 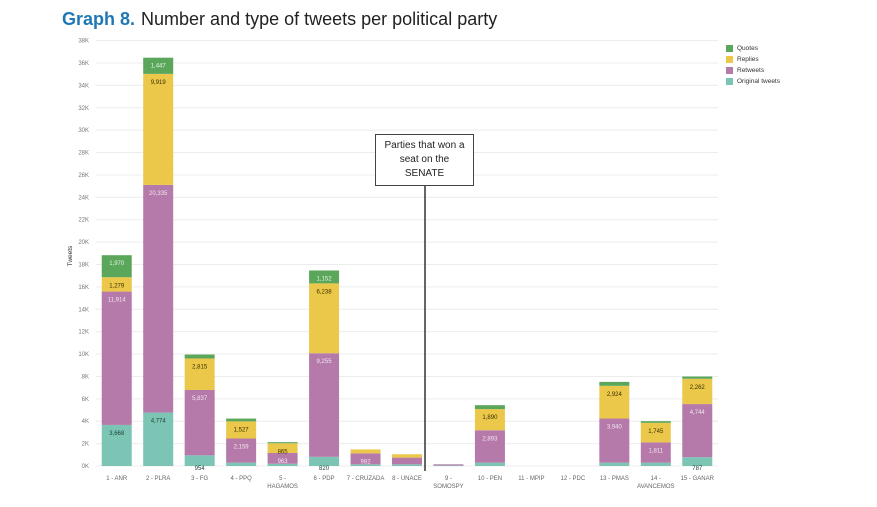 I want to click on bar-value-label: 963, so click(x=283, y=462).